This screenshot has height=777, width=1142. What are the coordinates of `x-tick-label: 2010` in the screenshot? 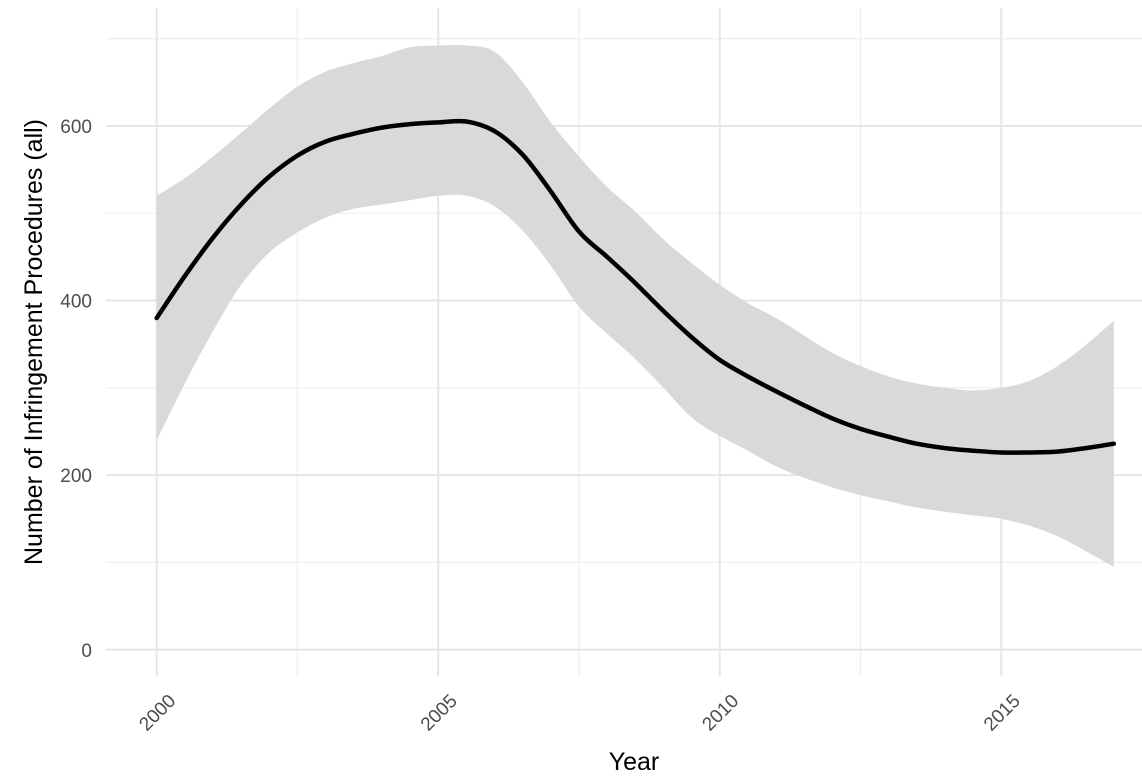 It's located at (721, 713).